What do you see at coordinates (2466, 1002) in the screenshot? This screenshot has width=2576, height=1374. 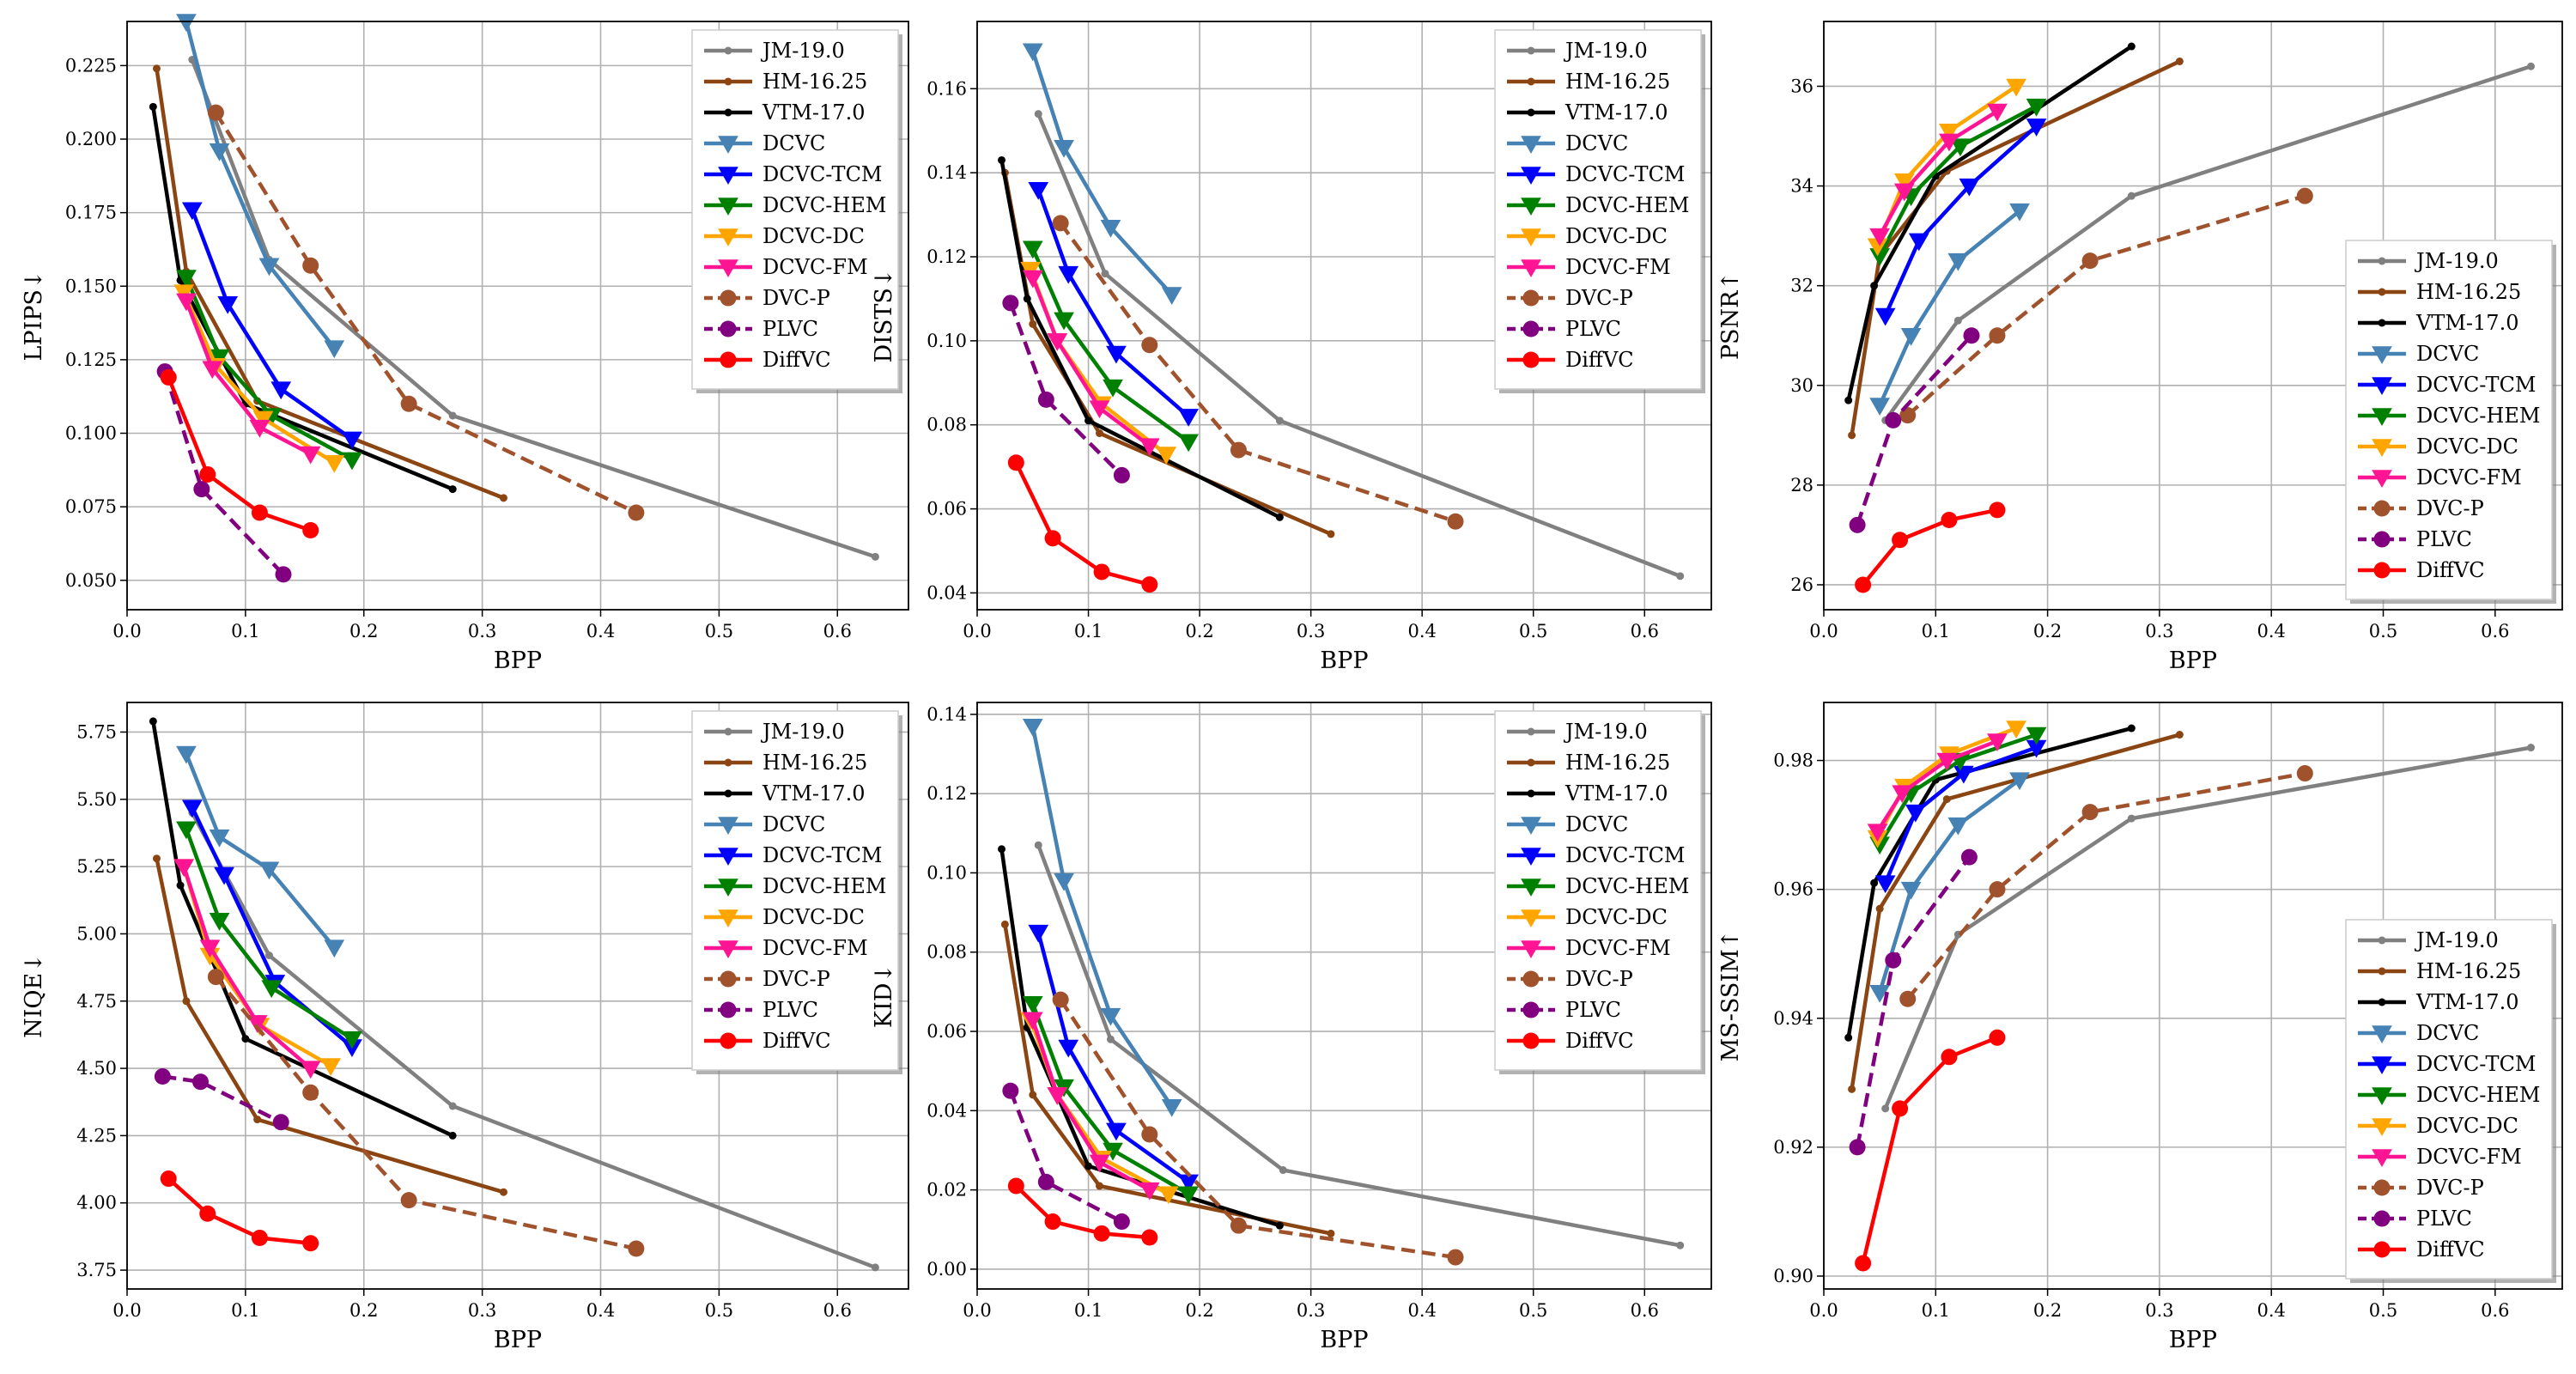 I see `legend-label: VTM-17.0` at bounding box center [2466, 1002].